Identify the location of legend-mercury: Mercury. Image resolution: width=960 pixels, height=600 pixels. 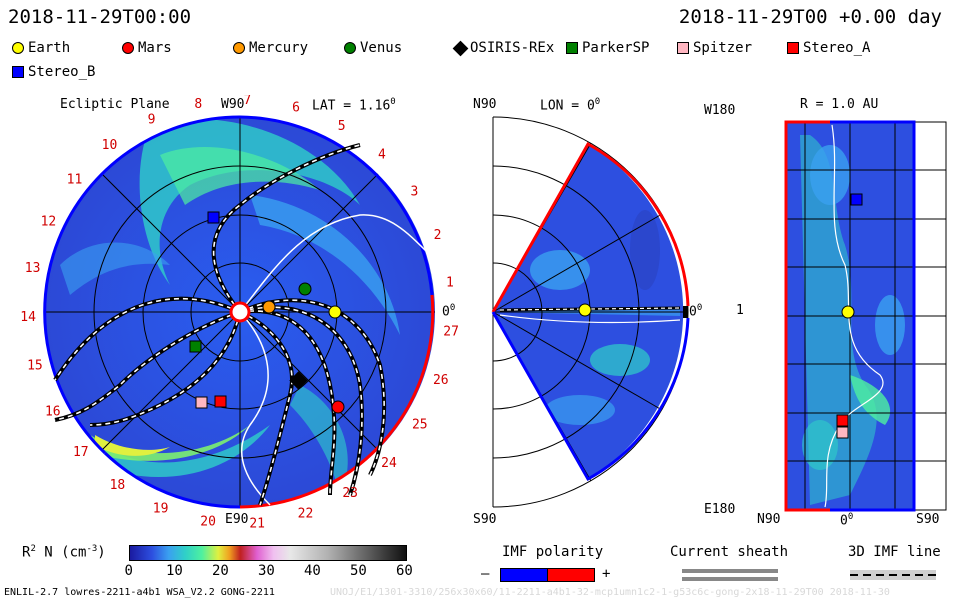
(270, 48).